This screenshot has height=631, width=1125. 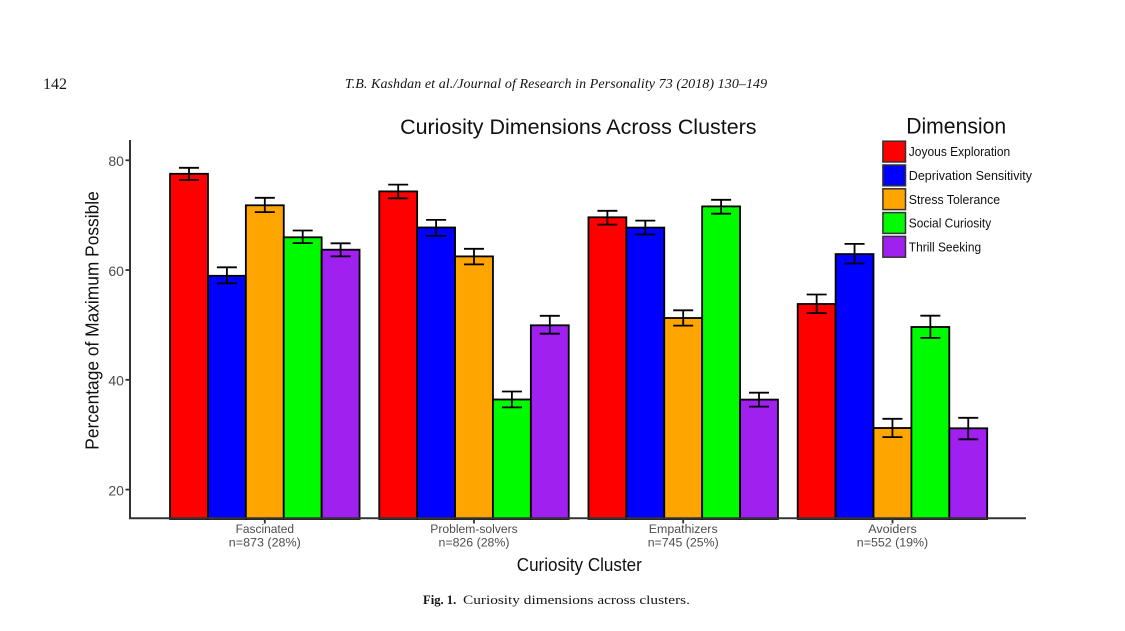 What do you see at coordinates (959, 152) in the screenshot?
I see `svg-text: Joyous Exploration` at bounding box center [959, 152].